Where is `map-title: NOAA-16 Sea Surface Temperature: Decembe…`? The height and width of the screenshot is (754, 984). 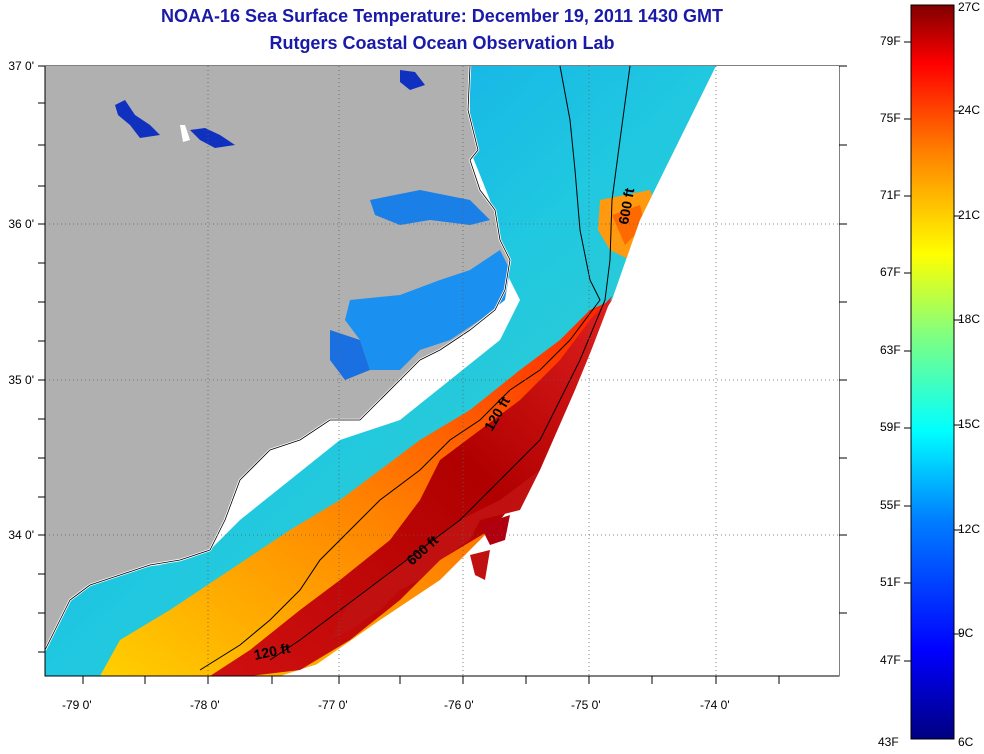 map-title: NOAA-16 Sea Surface Temperature: Decembe… is located at coordinates (442, 16).